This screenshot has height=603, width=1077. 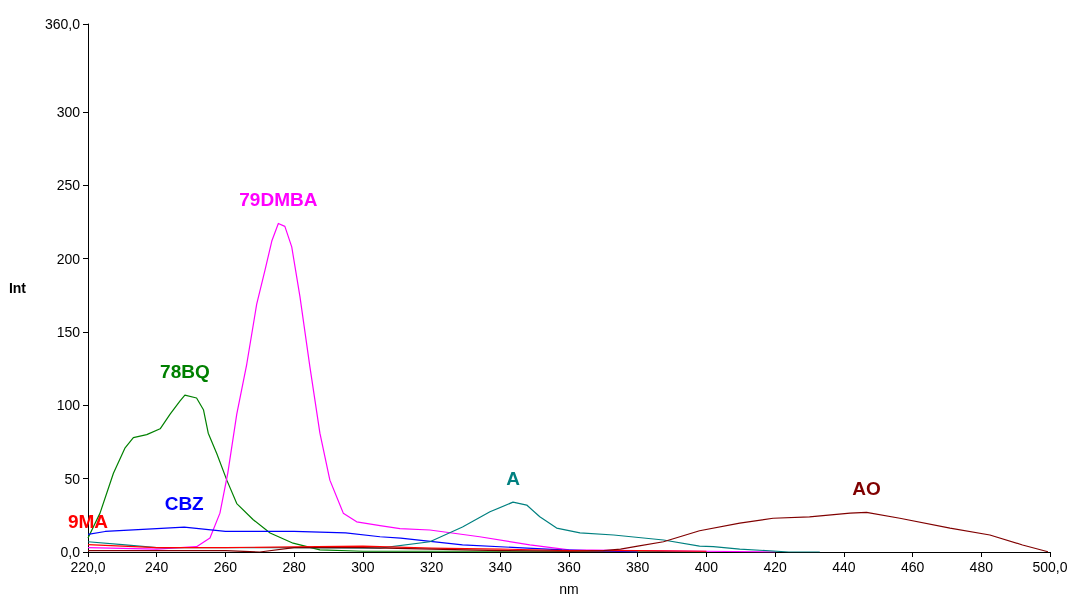 I want to click on x-tick-label: 380, so click(x=638, y=567).